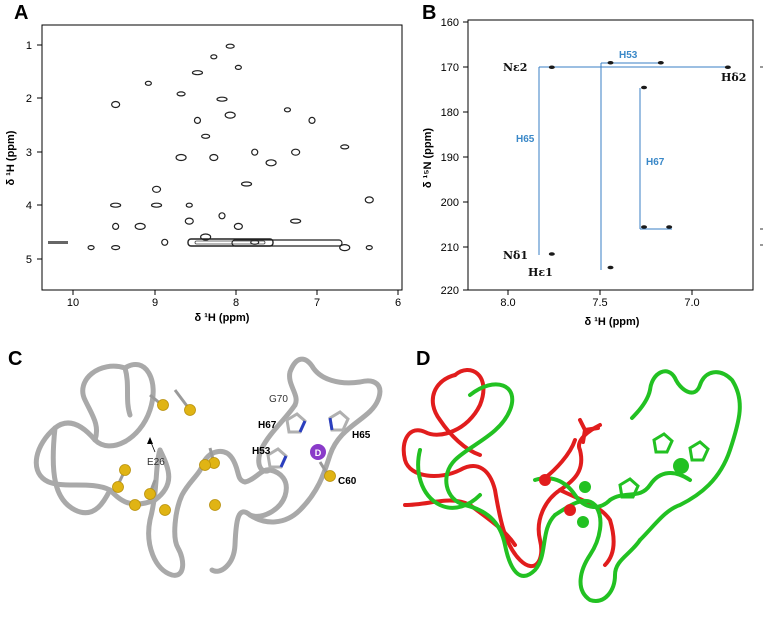  I want to click on panel-a-xtick-label: 9, so click(155, 303).